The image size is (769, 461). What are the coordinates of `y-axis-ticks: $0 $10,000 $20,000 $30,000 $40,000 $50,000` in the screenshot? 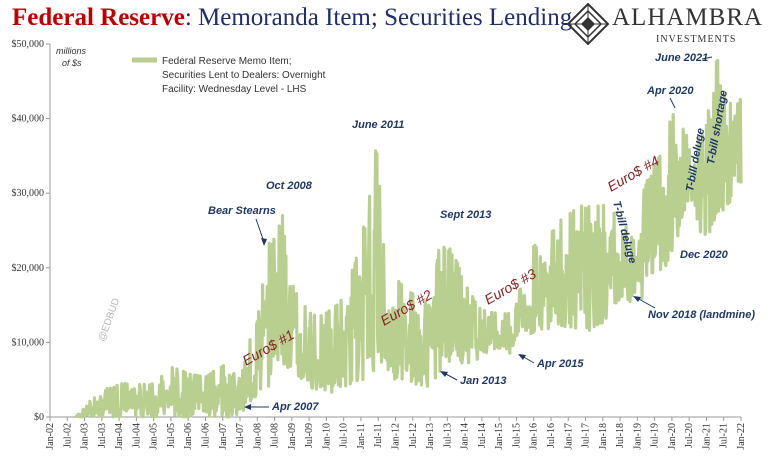 It's located at (31, 231).